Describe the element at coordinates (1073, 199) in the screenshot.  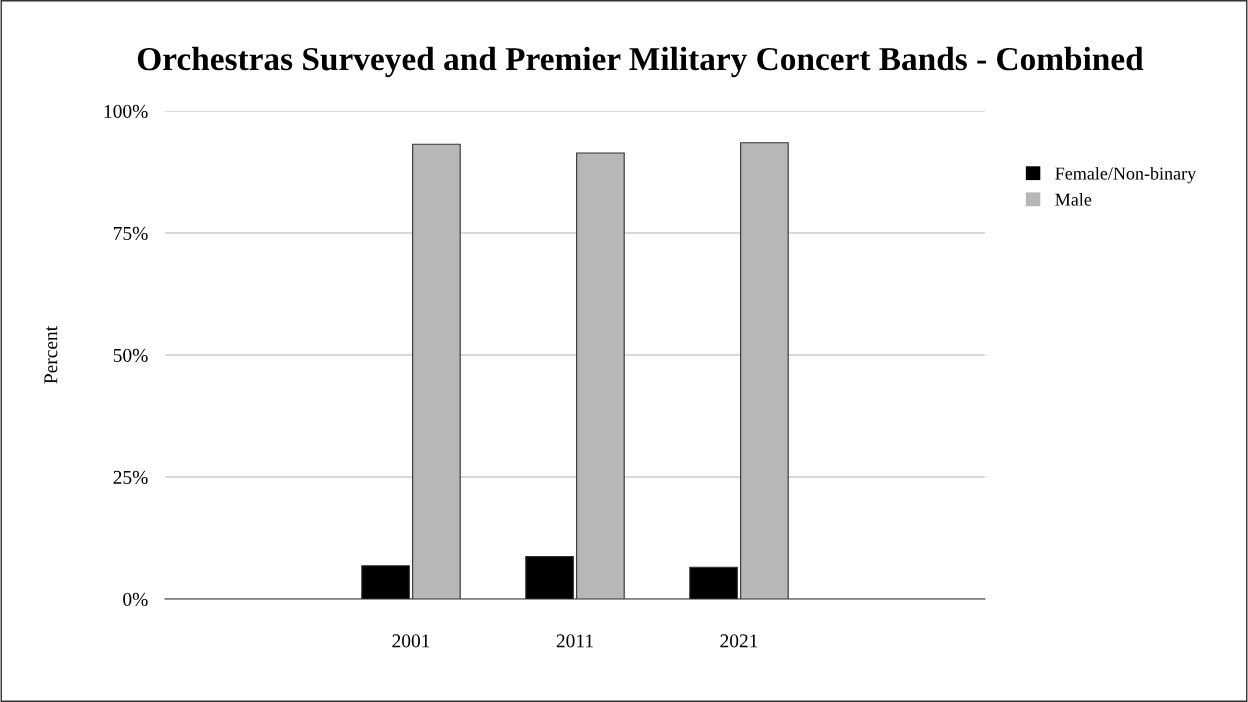
I see `legend-label: Male` at that location.